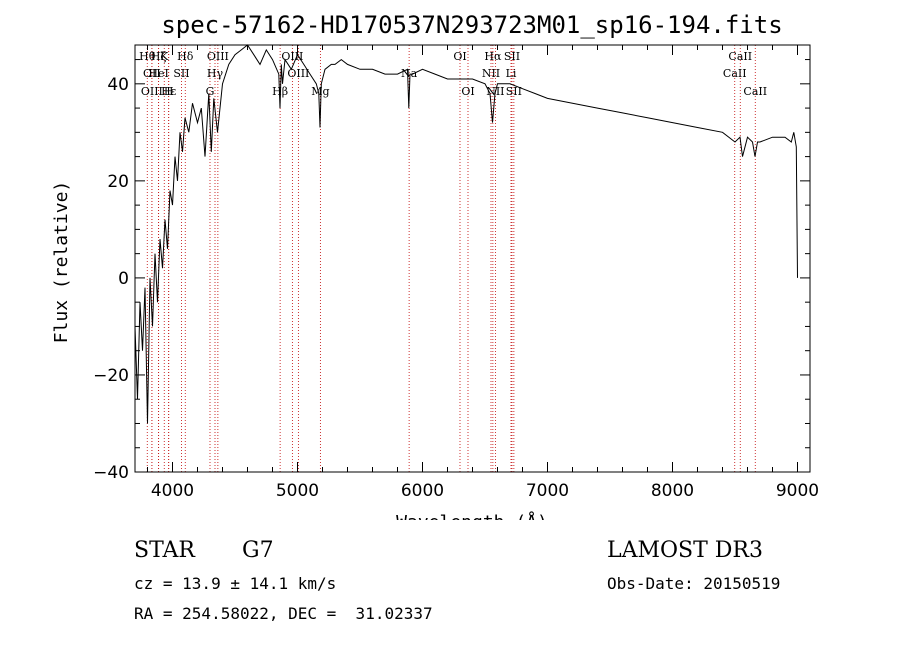 This screenshot has height=649, width=900. I want to click on line-label-9: Hδ, so click(185, 56).